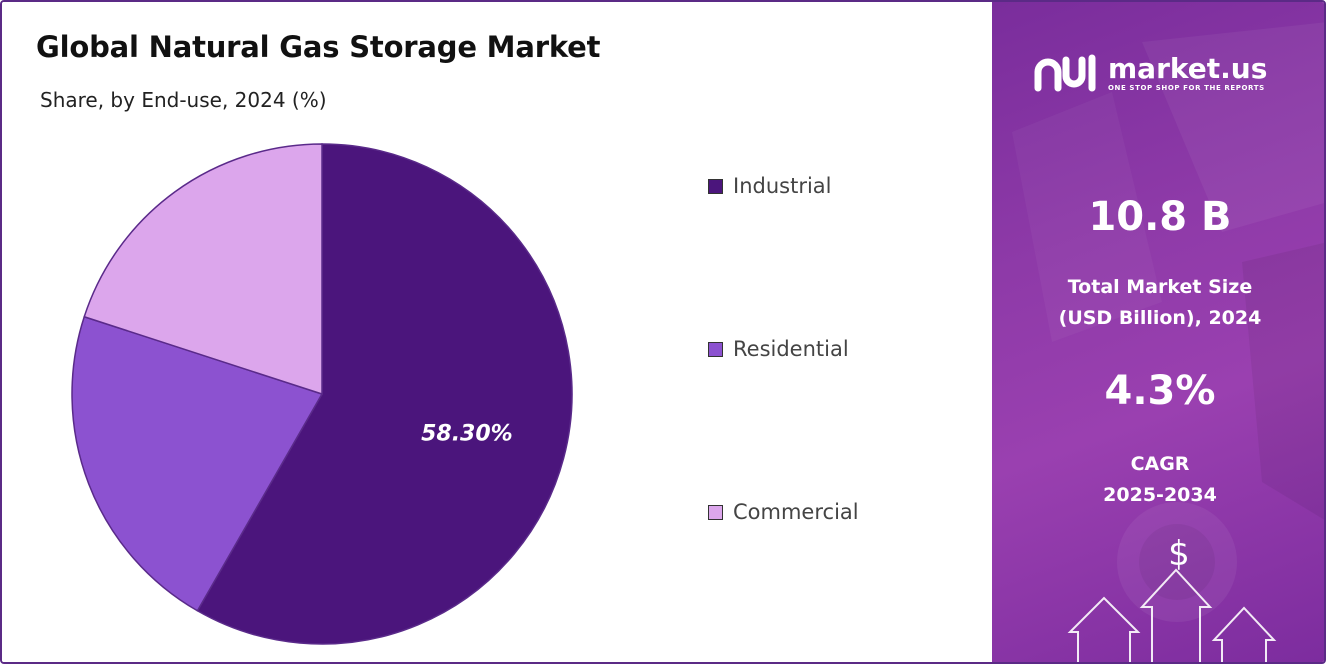  Describe the element at coordinates (1172, 615) in the screenshot. I see `arrow-up-icon` at that location.